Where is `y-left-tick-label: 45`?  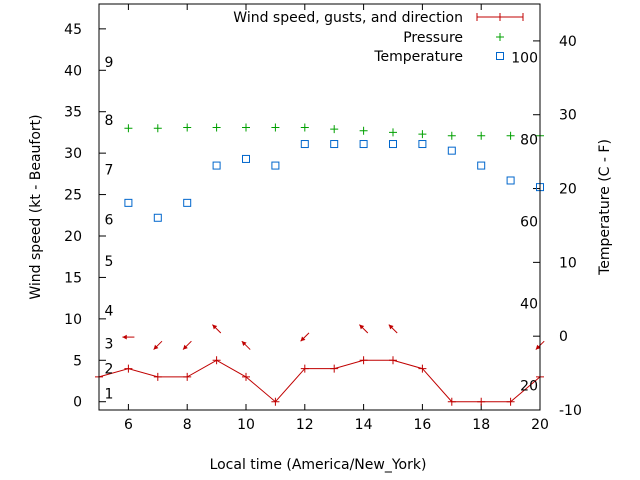 y-left-tick-label: 45 is located at coordinates (73, 30).